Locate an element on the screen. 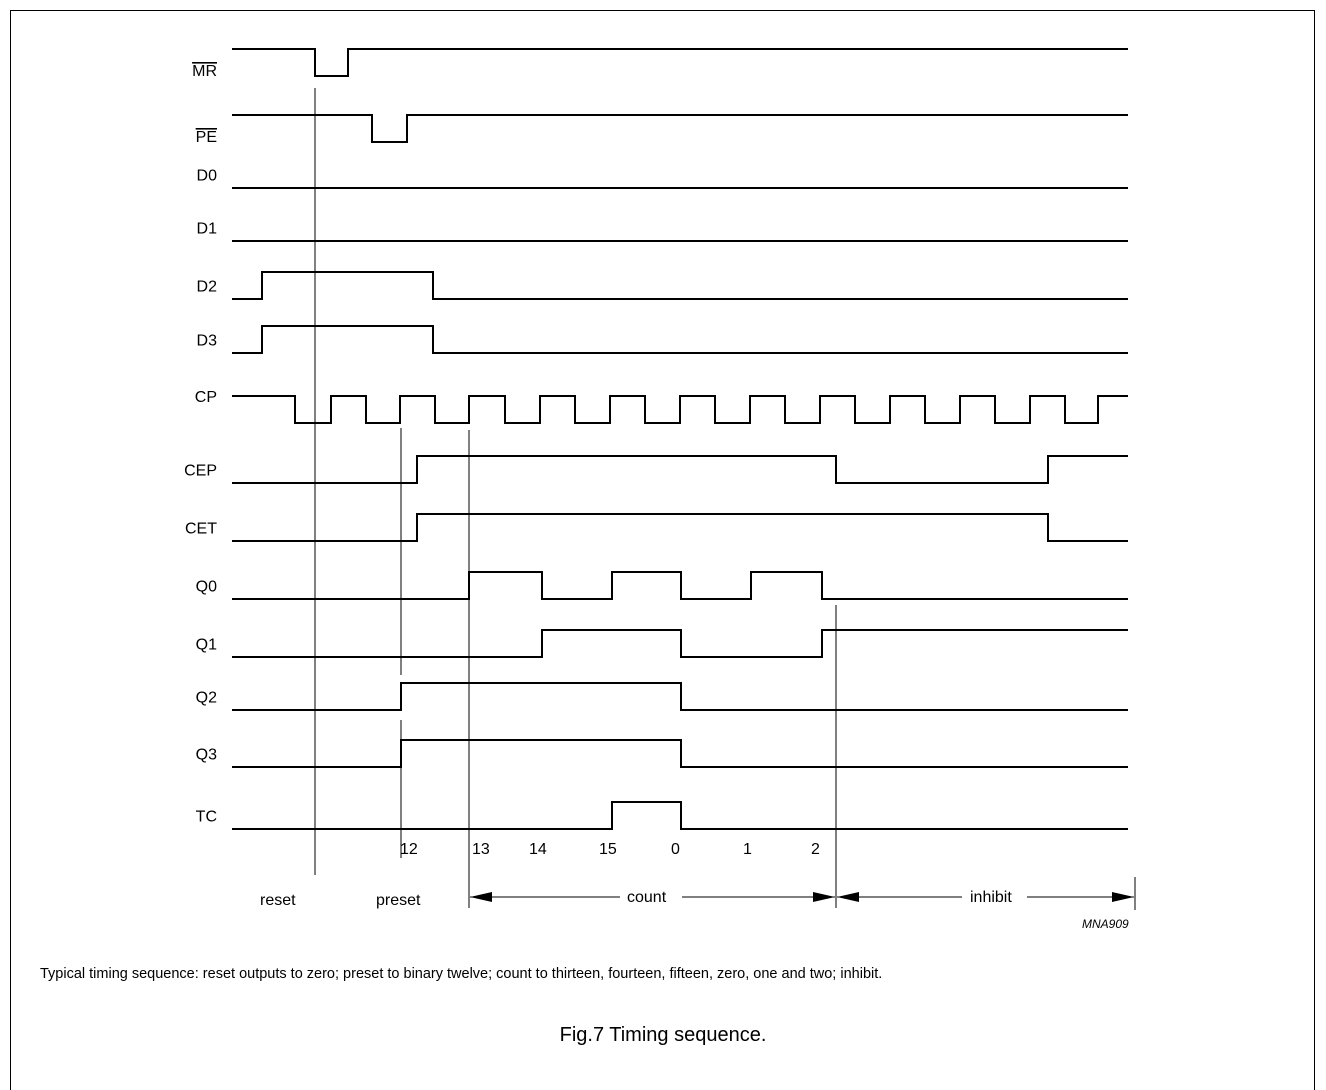 The width and height of the screenshot is (1326, 1090). state-value-14: 14 is located at coordinates (538, 849).